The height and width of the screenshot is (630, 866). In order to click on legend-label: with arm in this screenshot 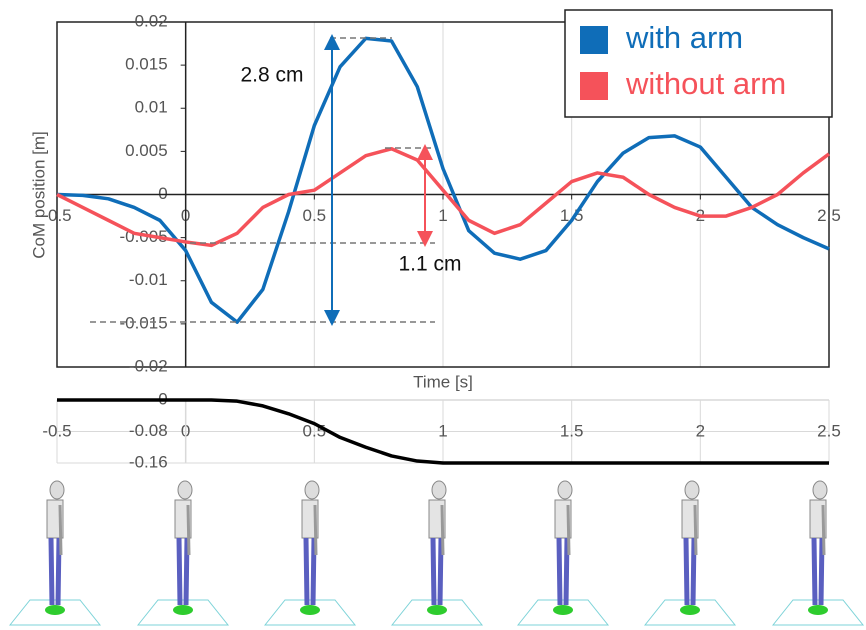, I will do `click(684, 37)`.